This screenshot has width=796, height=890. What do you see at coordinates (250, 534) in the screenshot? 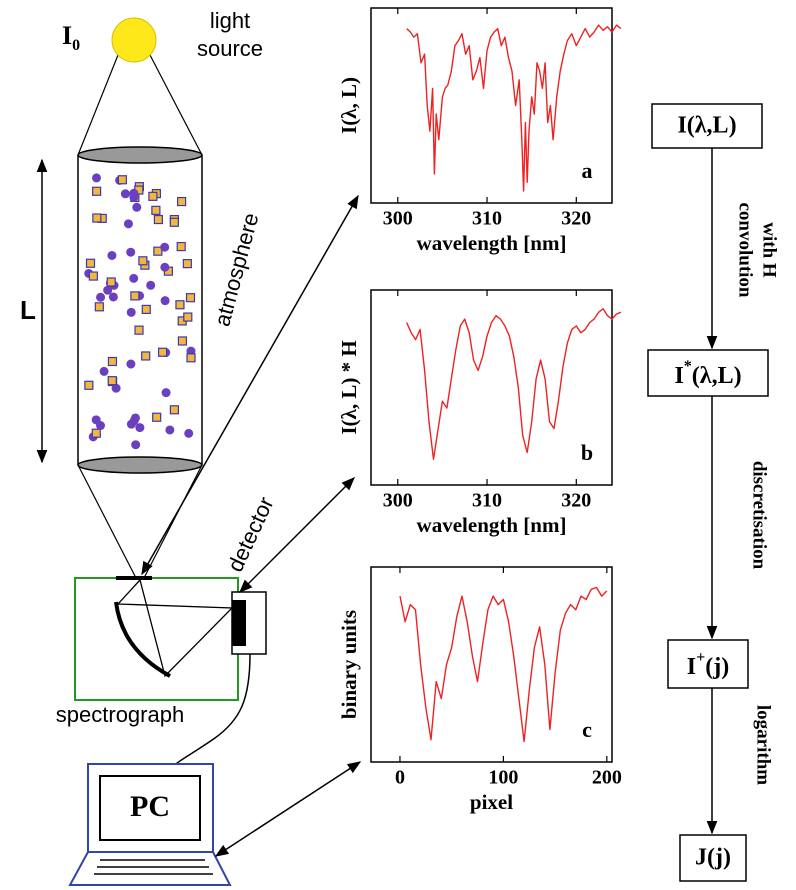
I see `detector-label: detector` at bounding box center [250, 534].